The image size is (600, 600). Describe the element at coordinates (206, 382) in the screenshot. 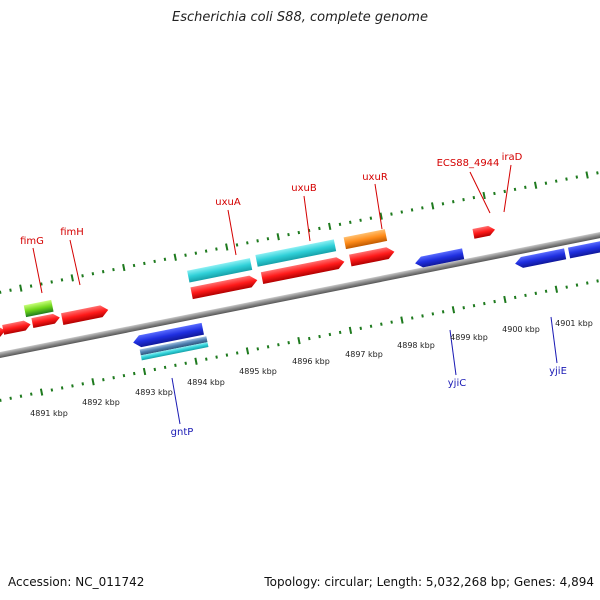

I see `scale-label: 4894 kbp` at that location.